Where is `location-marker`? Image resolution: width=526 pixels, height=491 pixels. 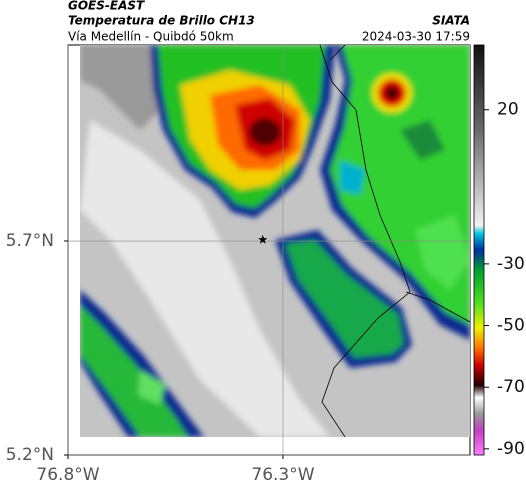
location-marker is located at coordinates (263, 239).